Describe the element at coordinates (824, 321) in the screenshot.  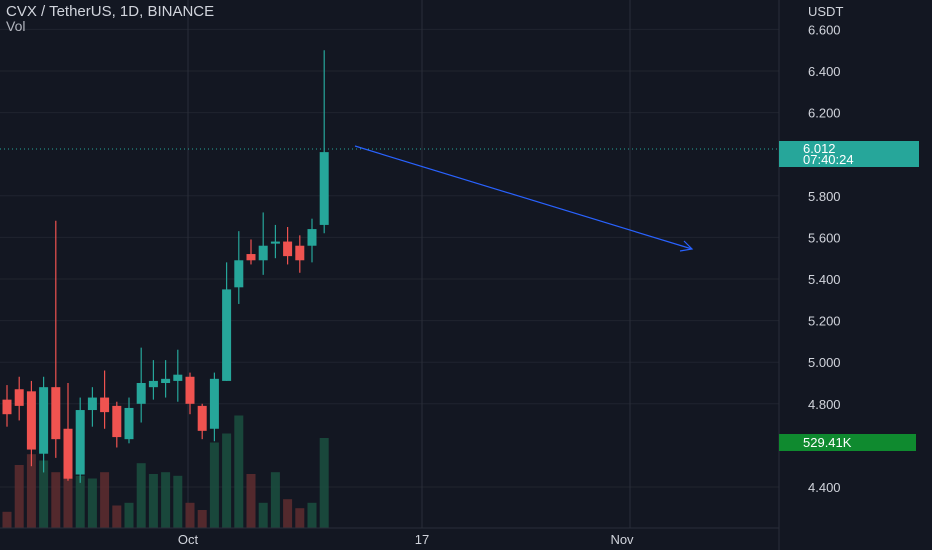
I see `price-tick-label: 5.200` at that location.